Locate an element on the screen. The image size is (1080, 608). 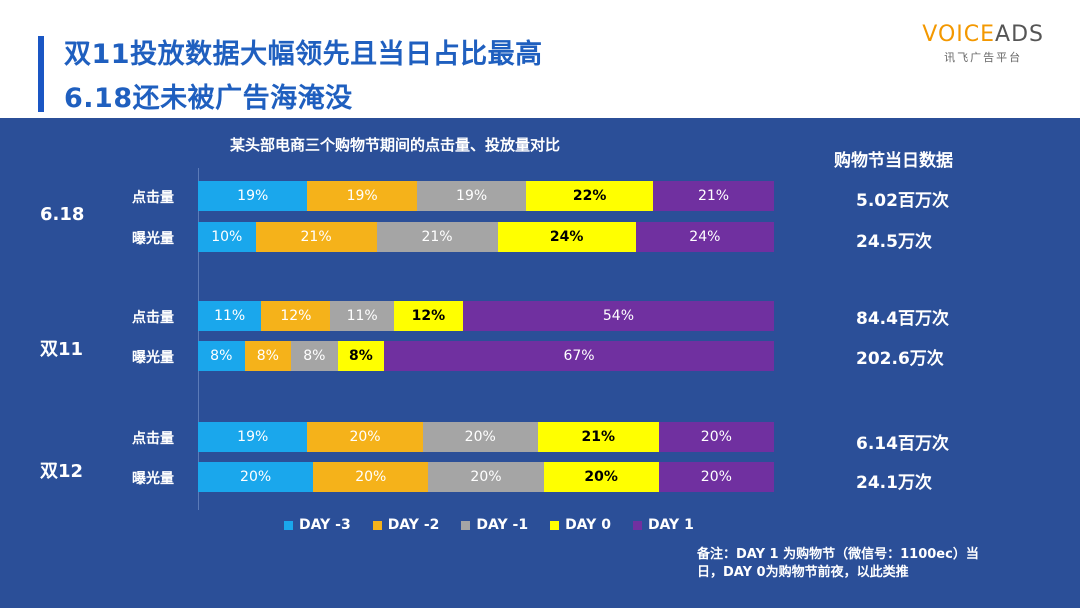
legend-label: DAY -1 is located at coordinates (502, 525).